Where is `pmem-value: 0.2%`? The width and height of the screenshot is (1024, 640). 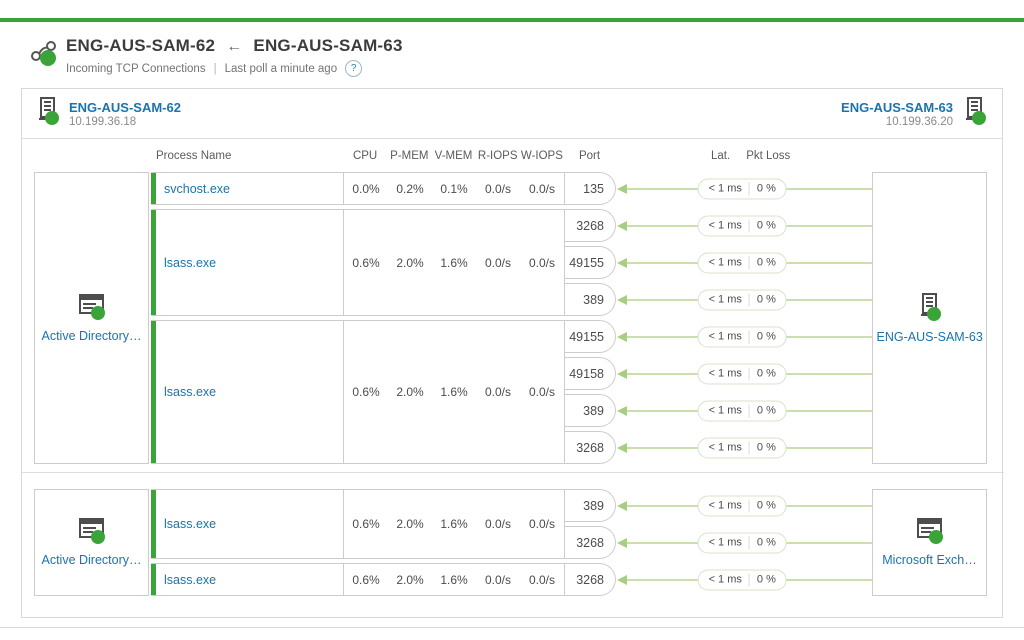 pmem-value: 0.2% is located at coordinates (410, 188).